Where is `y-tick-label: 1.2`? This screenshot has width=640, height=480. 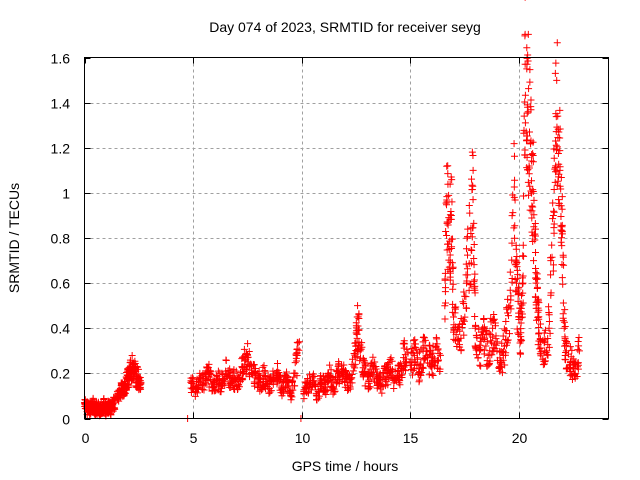 y-tick-label: 1.2 is located at coordinates (61, 149).